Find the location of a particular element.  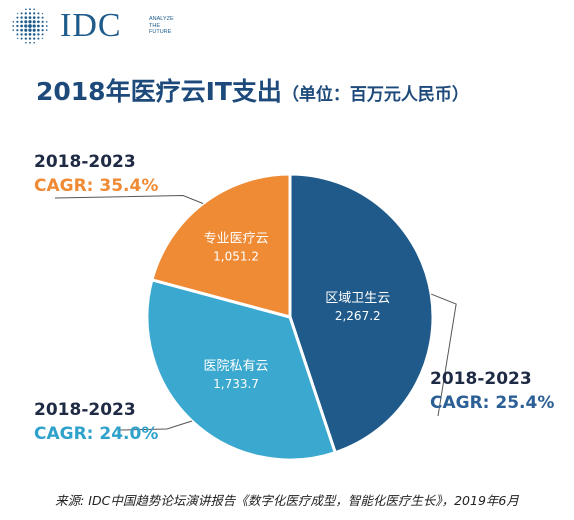

cagr-rate: CAGR: 35.4% is located at coordinates (96, 186).